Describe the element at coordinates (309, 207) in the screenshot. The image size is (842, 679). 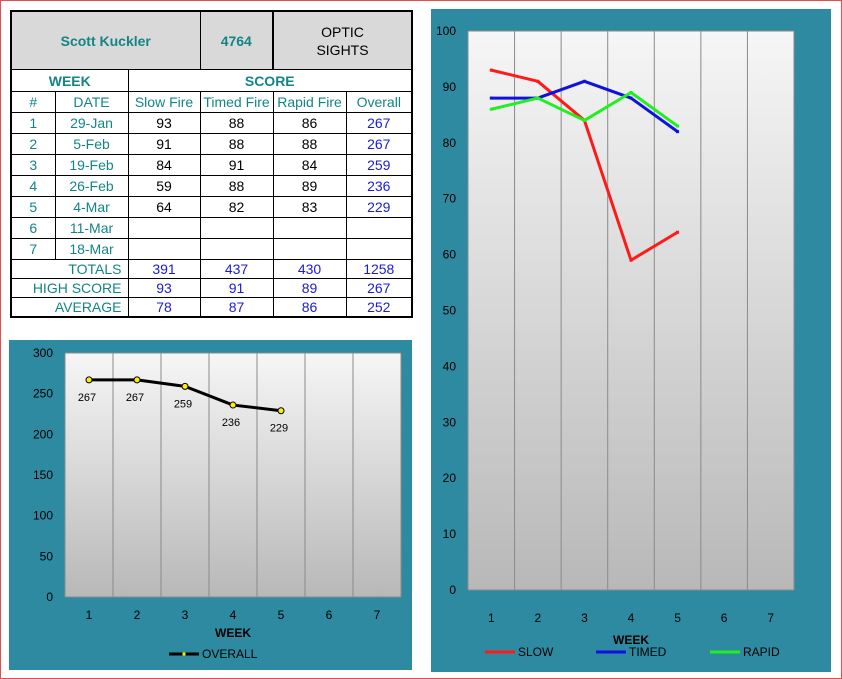
I see `rapid-score: 83` at that location.